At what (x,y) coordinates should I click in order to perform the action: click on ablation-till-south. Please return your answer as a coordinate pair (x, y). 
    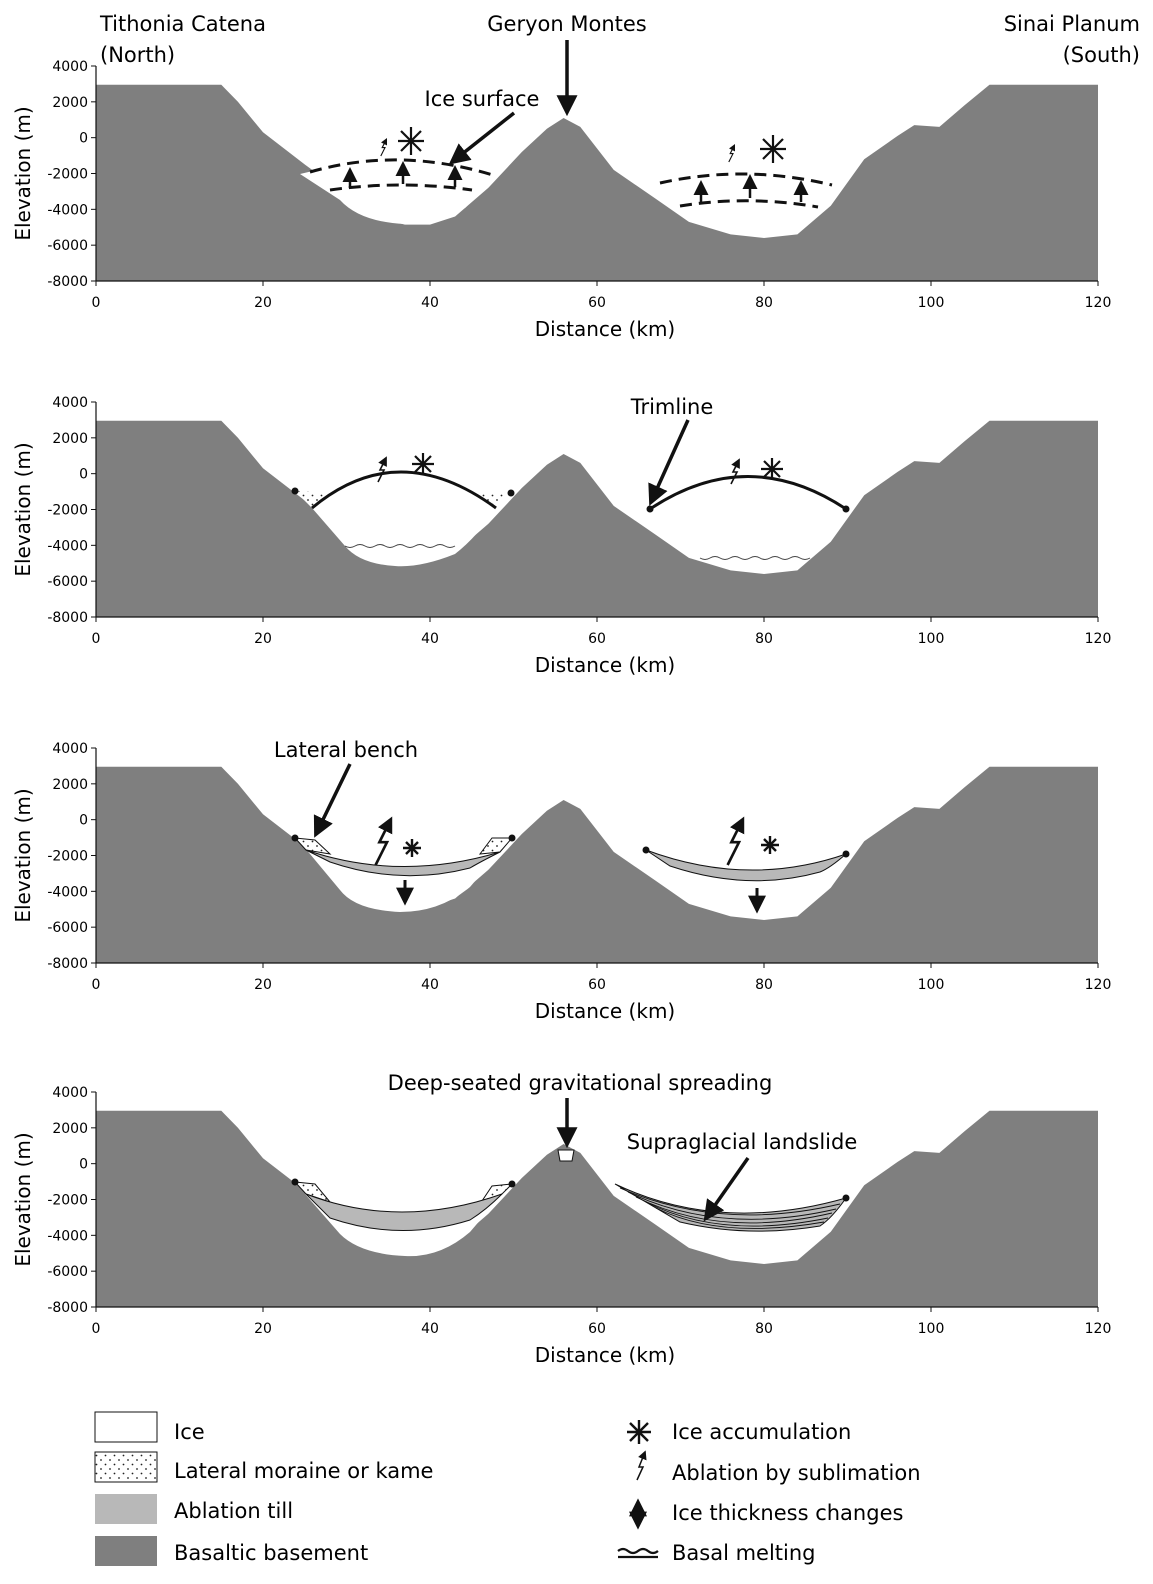
    Looking at the image, I should click on (746, 865).